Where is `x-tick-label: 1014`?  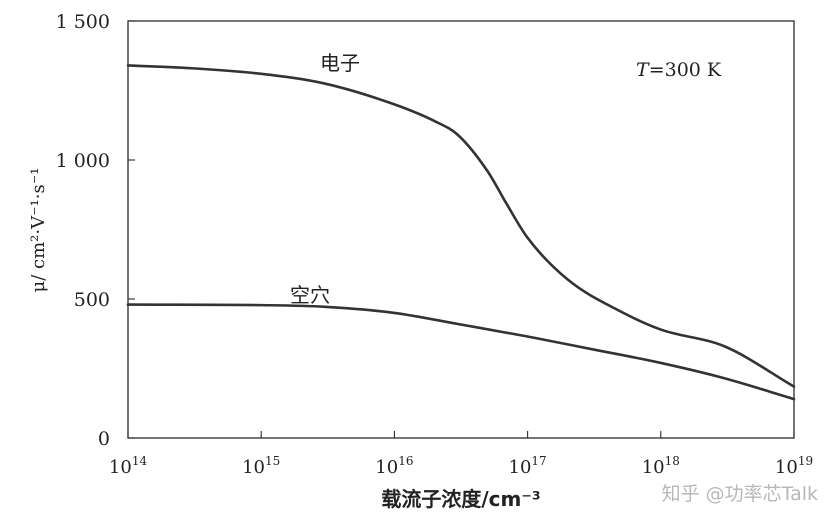 x-tick-label: 1014 is located at coordinates (128, 466).